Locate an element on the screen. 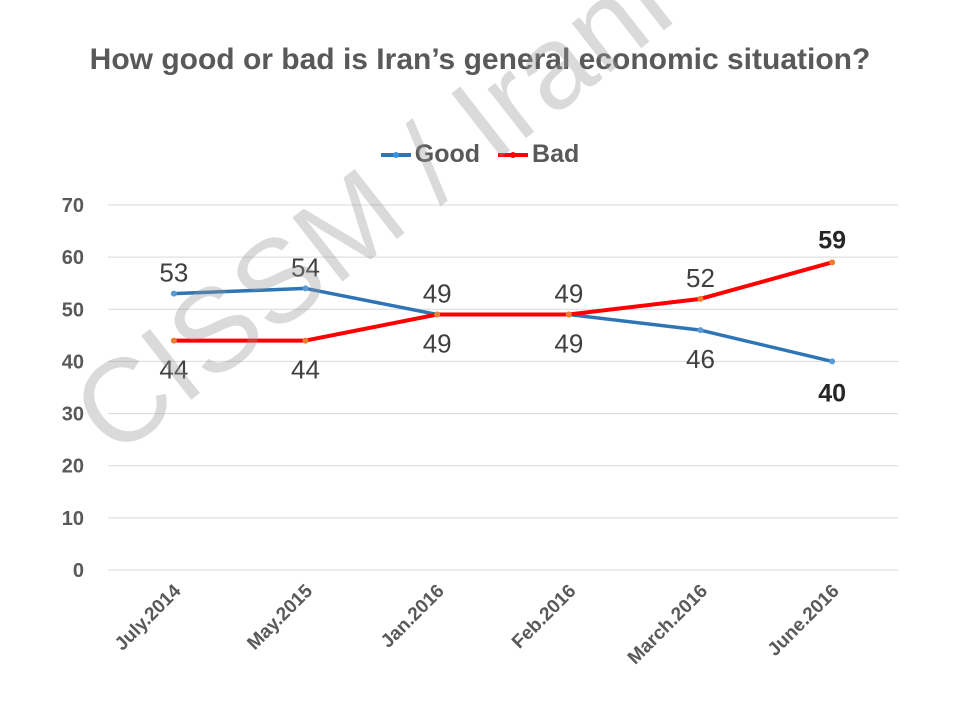 Image resolution: width=960 pixels, height=720 pixels. series-line-bad is located at coordinates (503, 301).